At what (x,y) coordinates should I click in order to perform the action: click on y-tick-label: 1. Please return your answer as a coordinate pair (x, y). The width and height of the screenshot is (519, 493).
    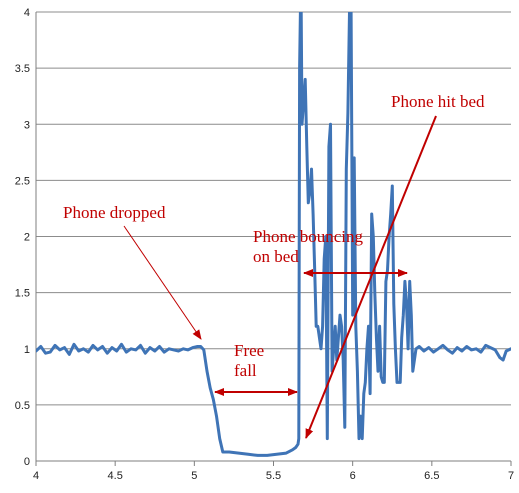
    Looking at the image, I should click on (27, 350).